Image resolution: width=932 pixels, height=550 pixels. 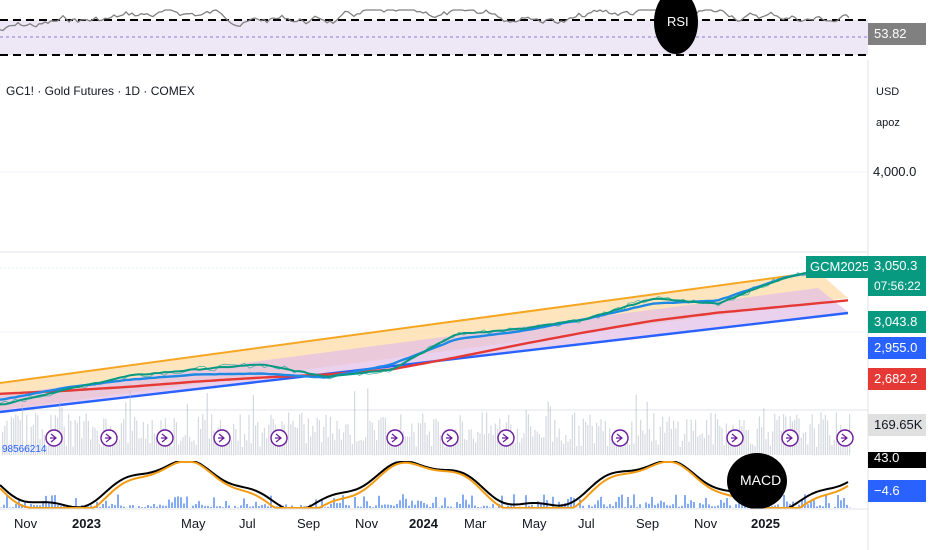 I want to click on contract-badge: GCM2025, so click(x=837, y=267).